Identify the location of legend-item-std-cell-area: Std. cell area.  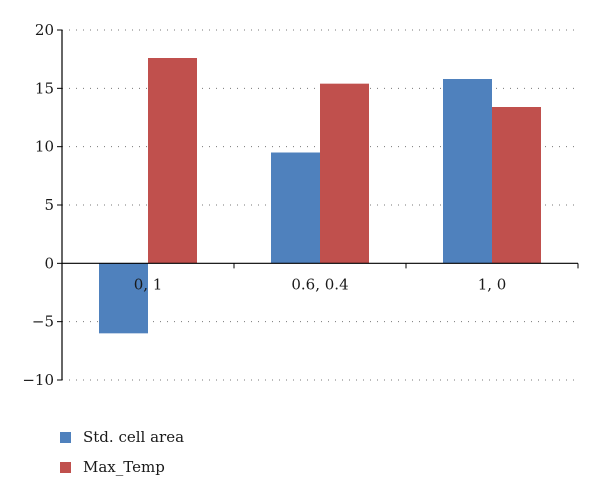
(122, 437).